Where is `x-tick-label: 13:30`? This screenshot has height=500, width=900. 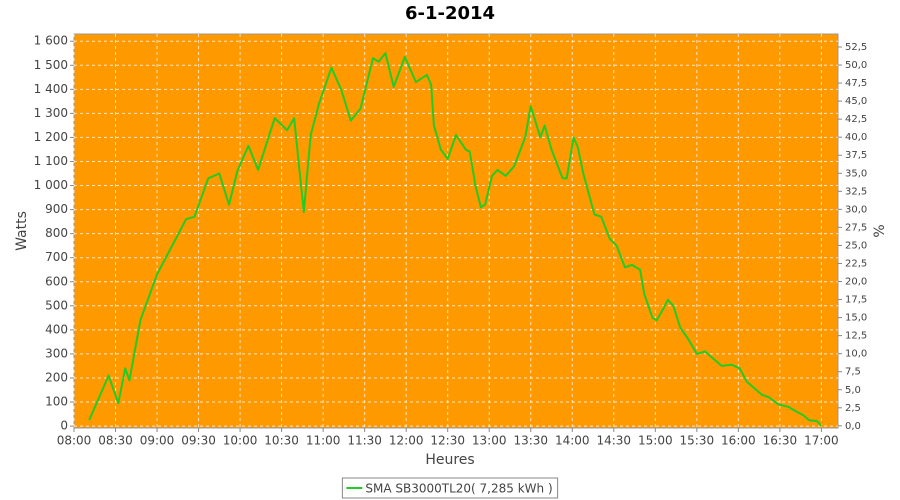 x-tick-label: 13:30 is located at coordinates (530, 441).